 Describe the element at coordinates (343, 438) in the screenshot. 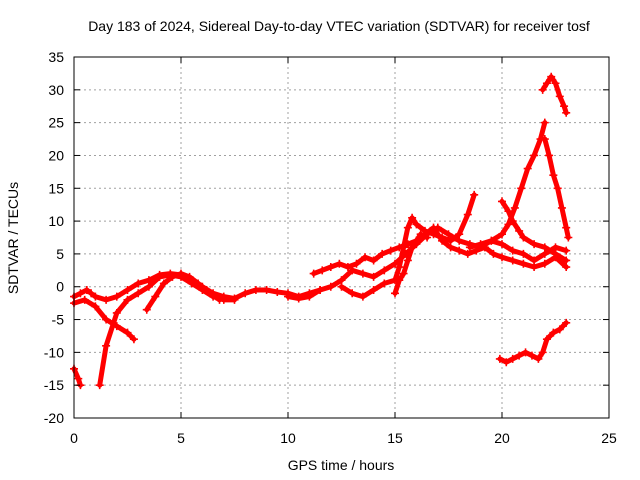

I see `x-tick-labels: 0 5 10 15 20 25` at that location.